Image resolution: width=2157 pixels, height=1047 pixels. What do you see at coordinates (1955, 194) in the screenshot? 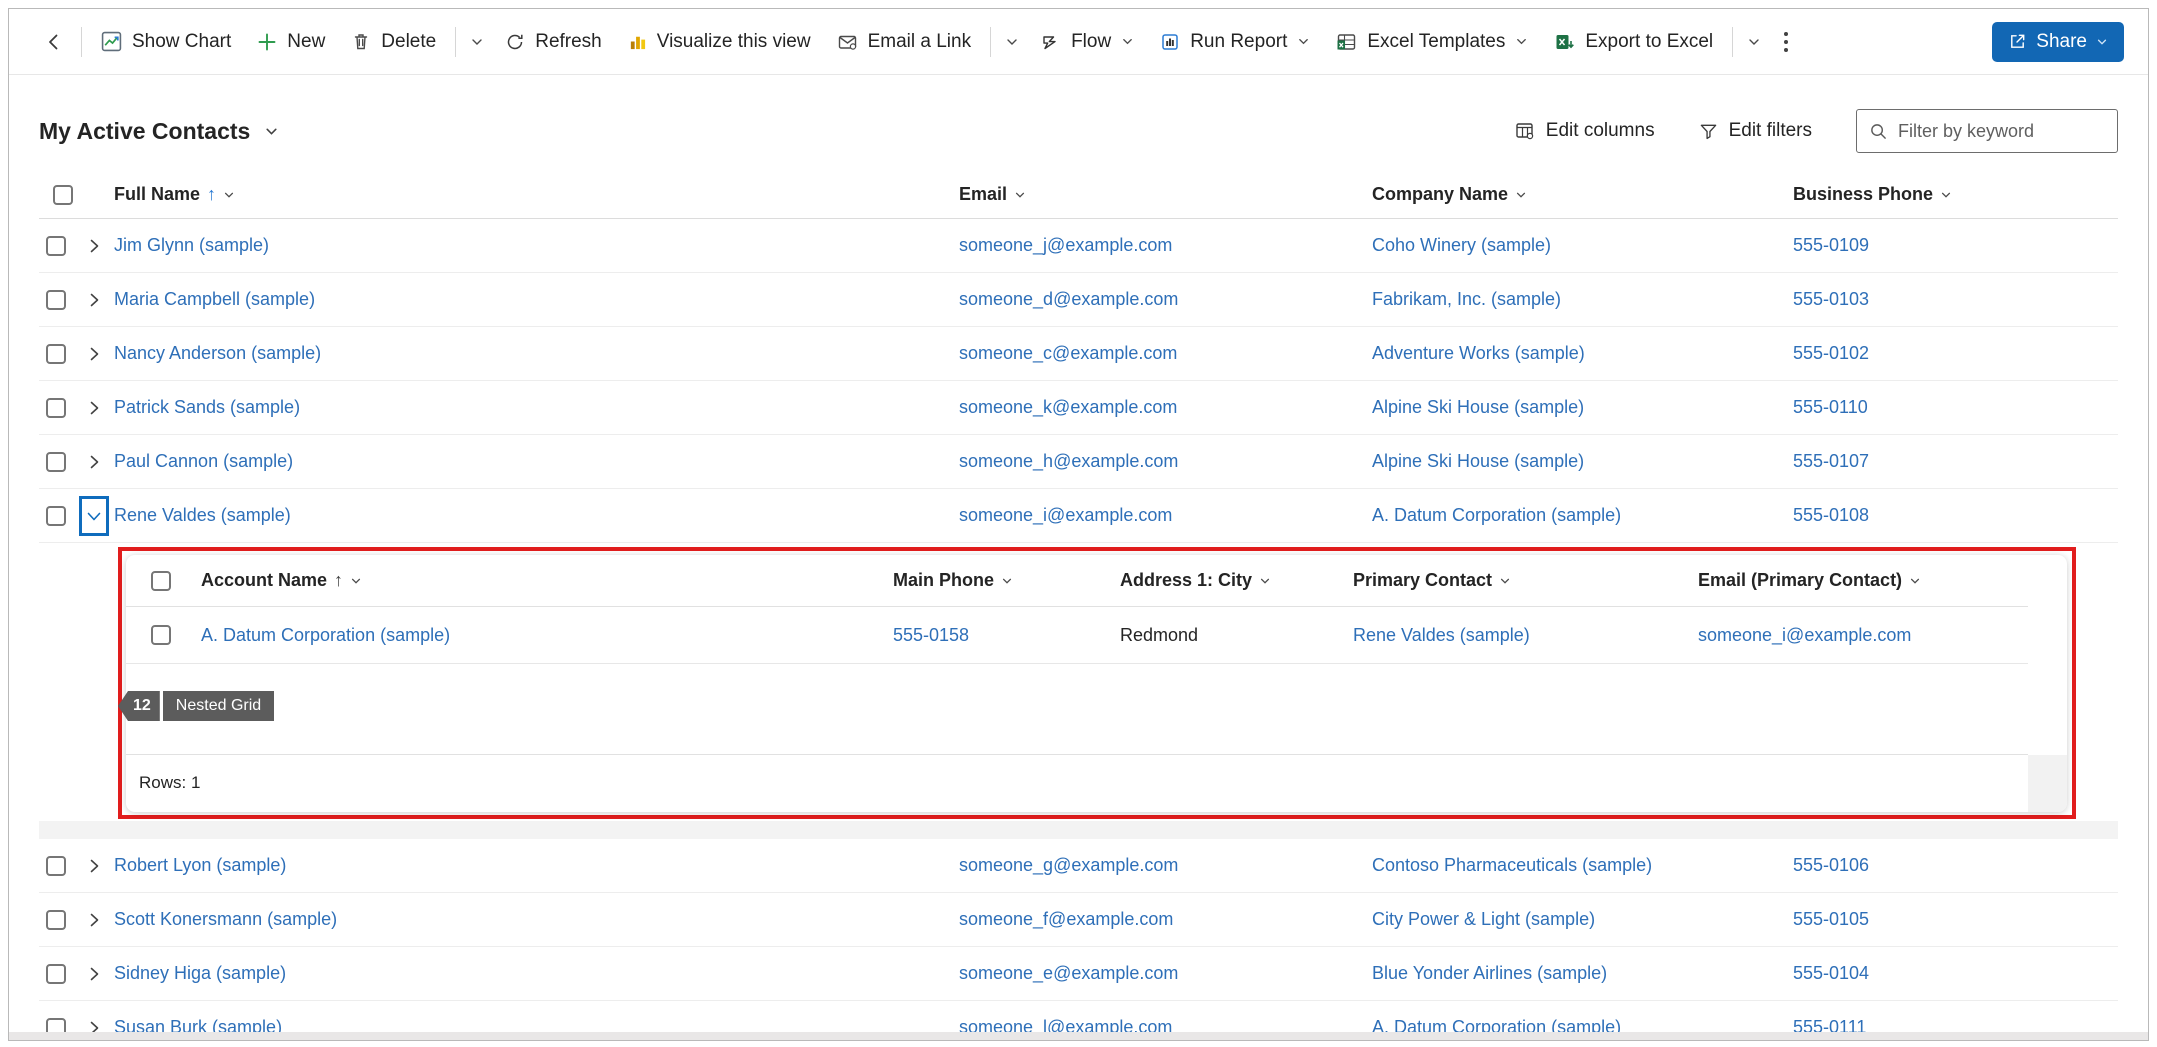
I see `column-header-business-phone: Business Phone` at bounding box center [1955, 194].